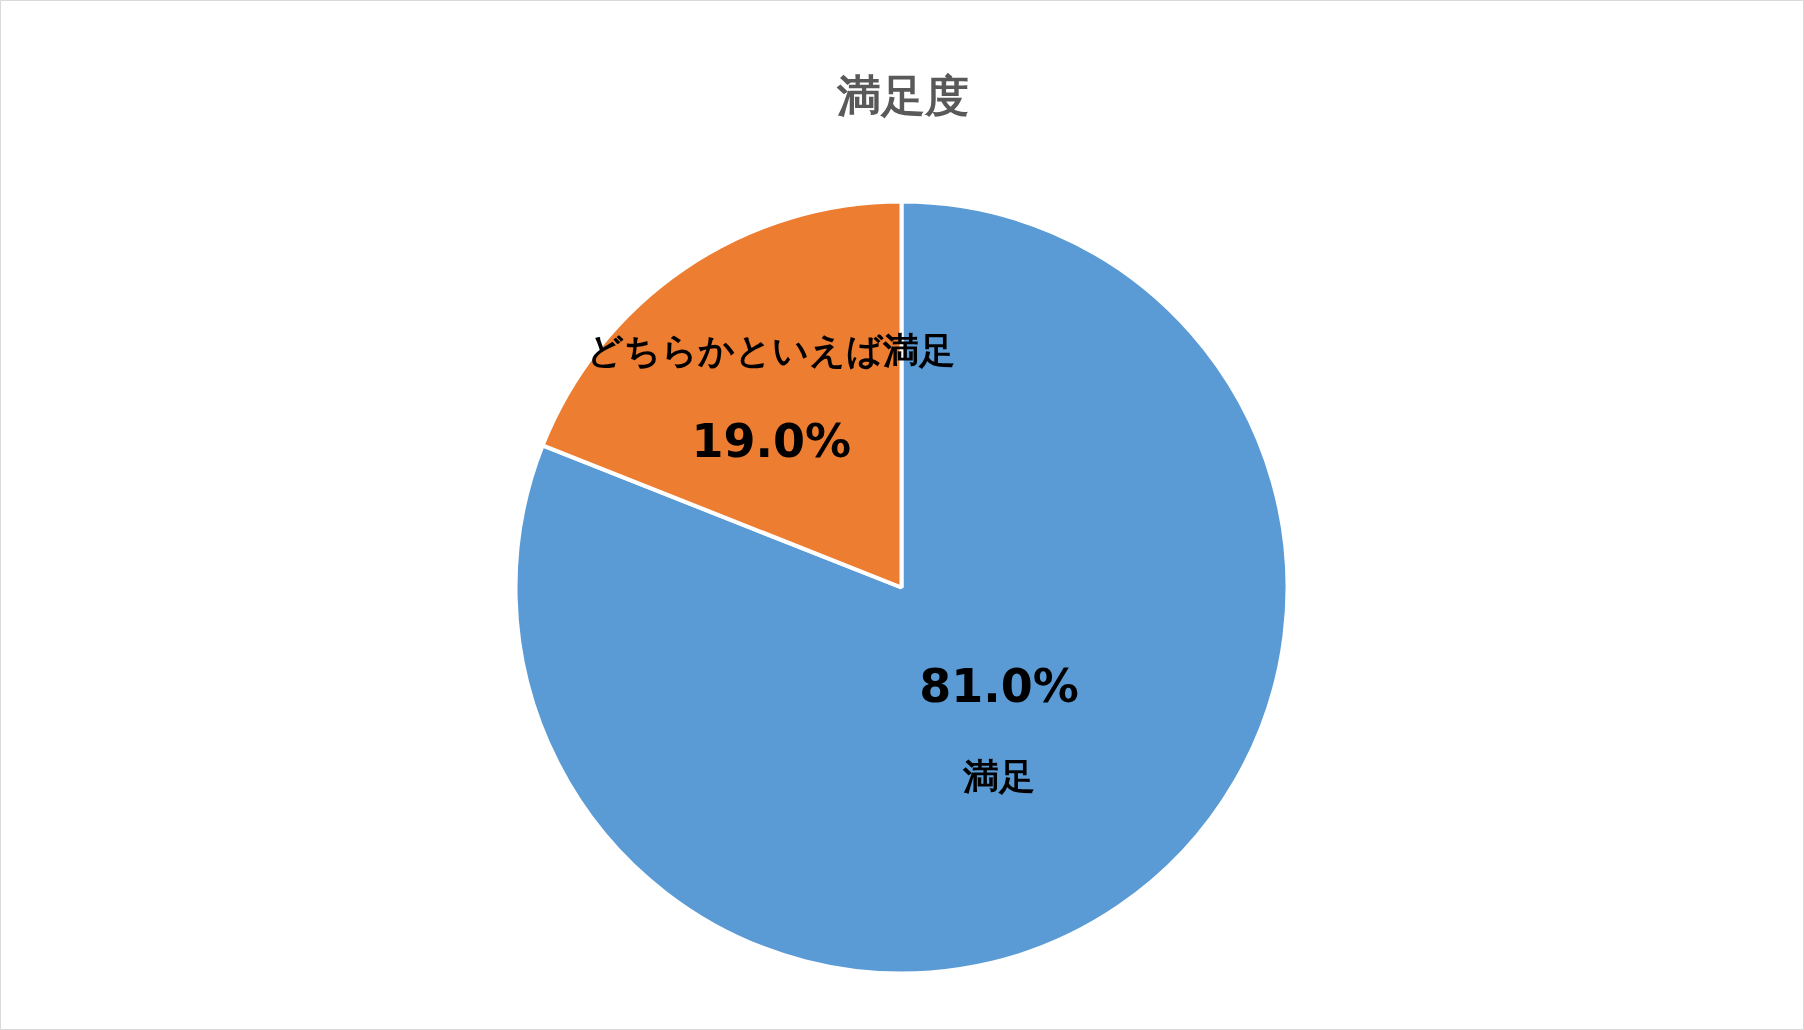 This screenshot has height=1030, width=1804. I want to click on slice-label: 満足, so click(999, 776).